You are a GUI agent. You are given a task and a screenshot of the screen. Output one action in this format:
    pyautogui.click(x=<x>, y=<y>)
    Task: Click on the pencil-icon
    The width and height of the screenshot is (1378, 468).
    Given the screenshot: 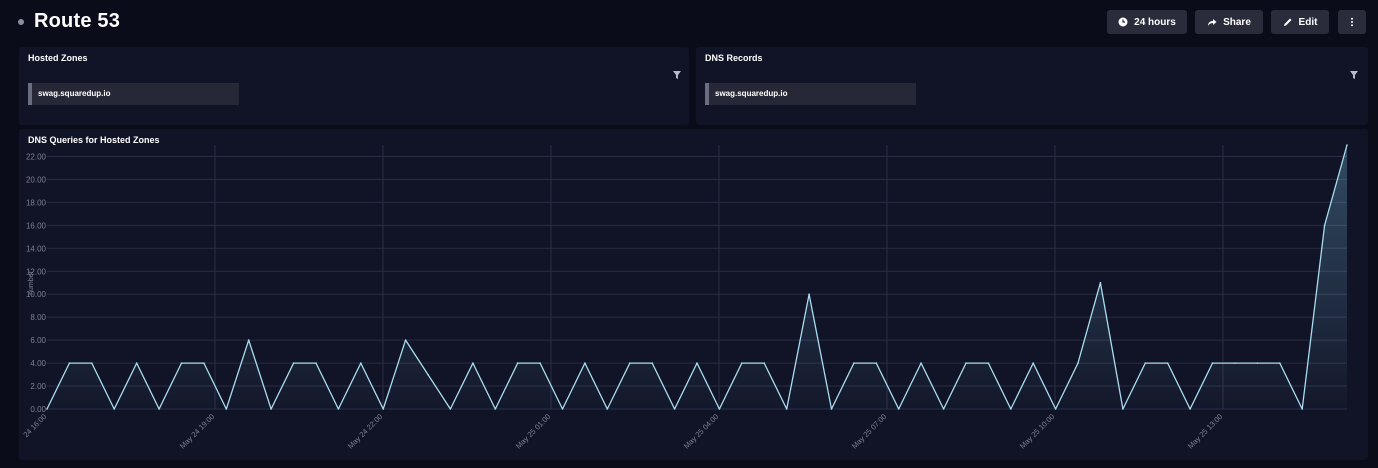 What is the action you would take?
    pyautogui.click(x=1287, y=22)
    